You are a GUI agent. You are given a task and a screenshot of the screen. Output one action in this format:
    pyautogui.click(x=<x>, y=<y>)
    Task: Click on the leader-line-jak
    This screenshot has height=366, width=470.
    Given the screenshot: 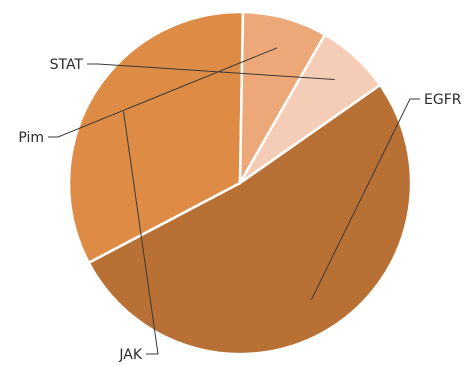 What is the action you would take?
    pyautogui.click(x=141, y=233)
    